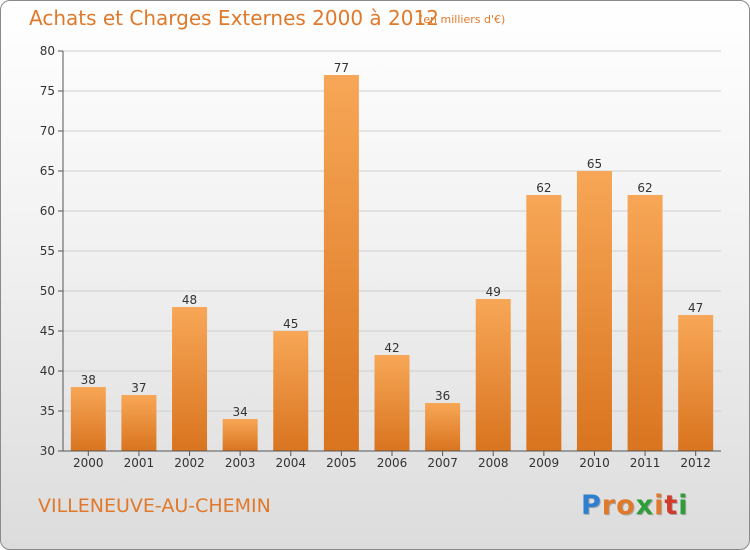 This screenshot has height=550, width=750. I want to click on value-label-2010: 65, so click(594, 164).